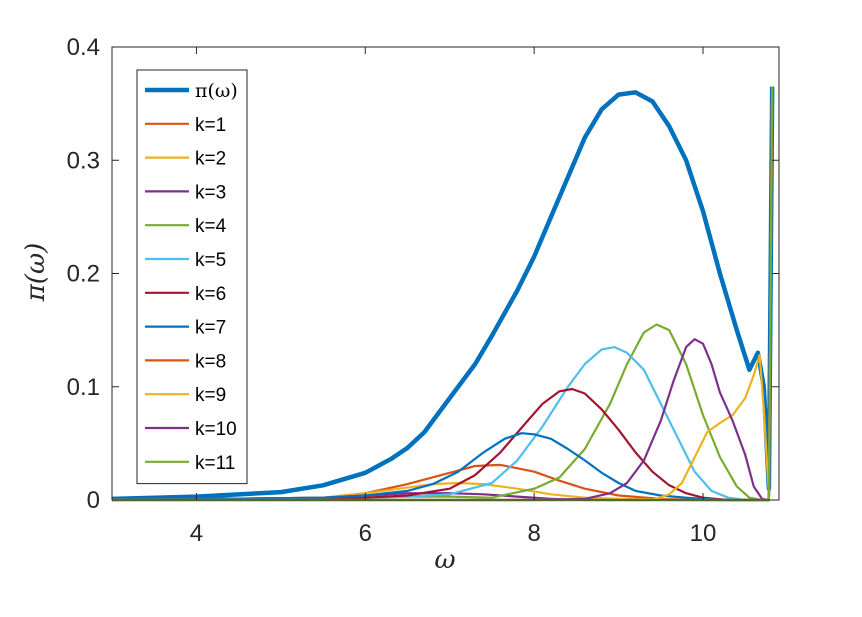 This screenshot has width=862, height=617. Describe the element at coordinates (83, 387) in the screenshot. I see `y-tick-label: 0.1` at that location.